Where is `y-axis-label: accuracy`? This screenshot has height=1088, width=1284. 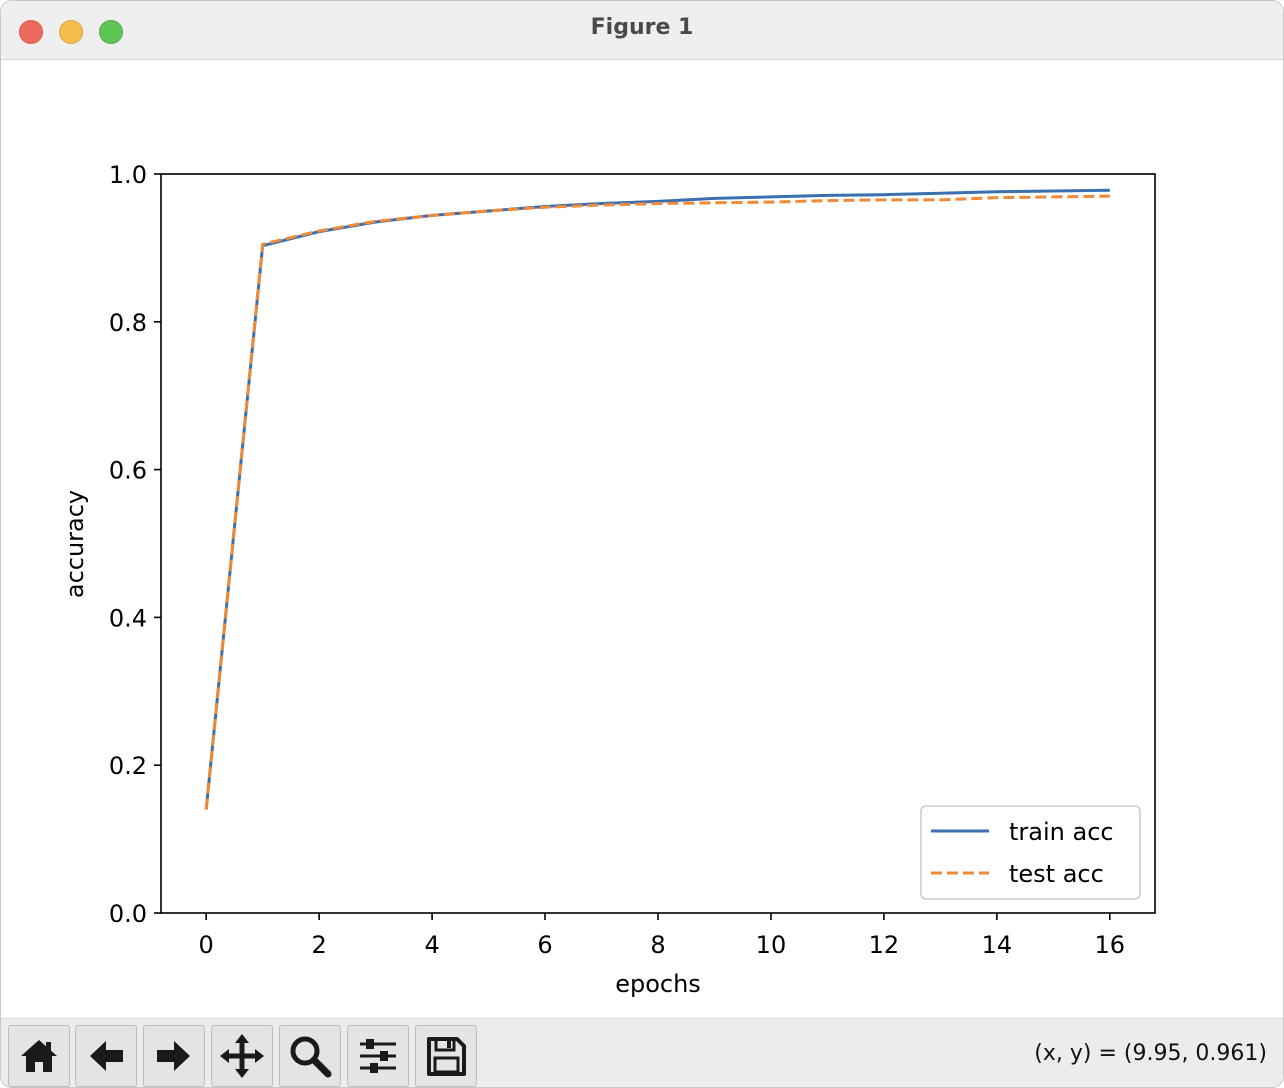 y-axis-label: accuracy is located at coordinates (75, 544).